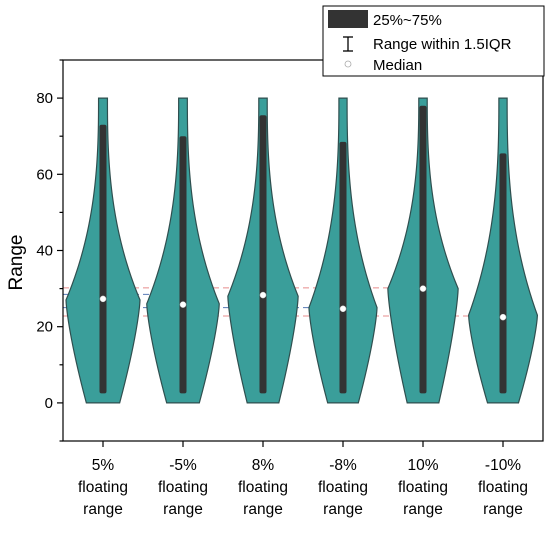 This screenshot has height=533, width=550. Describe the element at coordinates (348, 64) in the screenshot. I see `legend-median-icon` at that location.